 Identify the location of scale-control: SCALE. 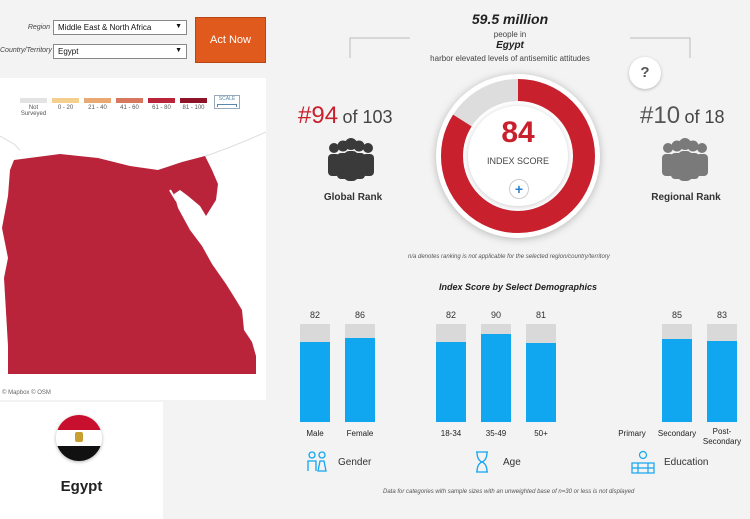
(227, 102).